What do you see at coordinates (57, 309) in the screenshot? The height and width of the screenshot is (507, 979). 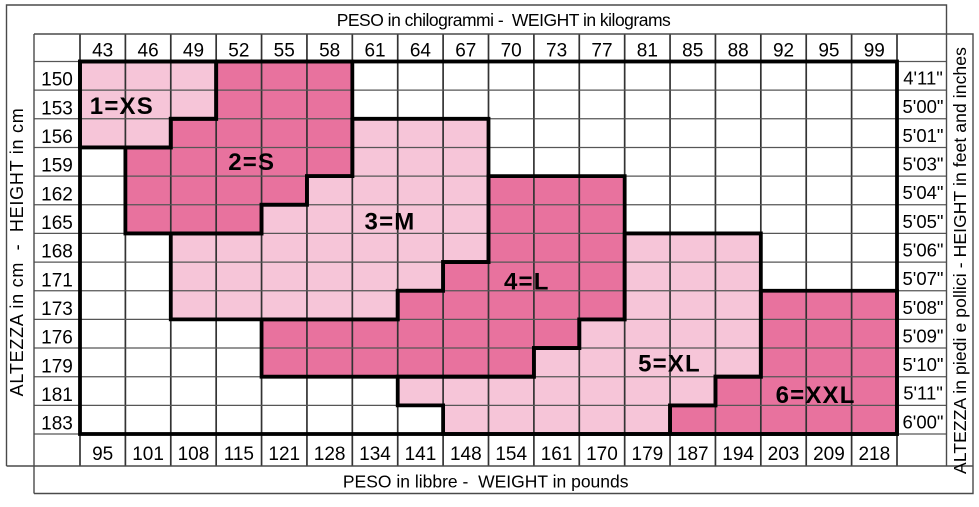 I see `svg-text: 173` at bounding box center [57, 309].